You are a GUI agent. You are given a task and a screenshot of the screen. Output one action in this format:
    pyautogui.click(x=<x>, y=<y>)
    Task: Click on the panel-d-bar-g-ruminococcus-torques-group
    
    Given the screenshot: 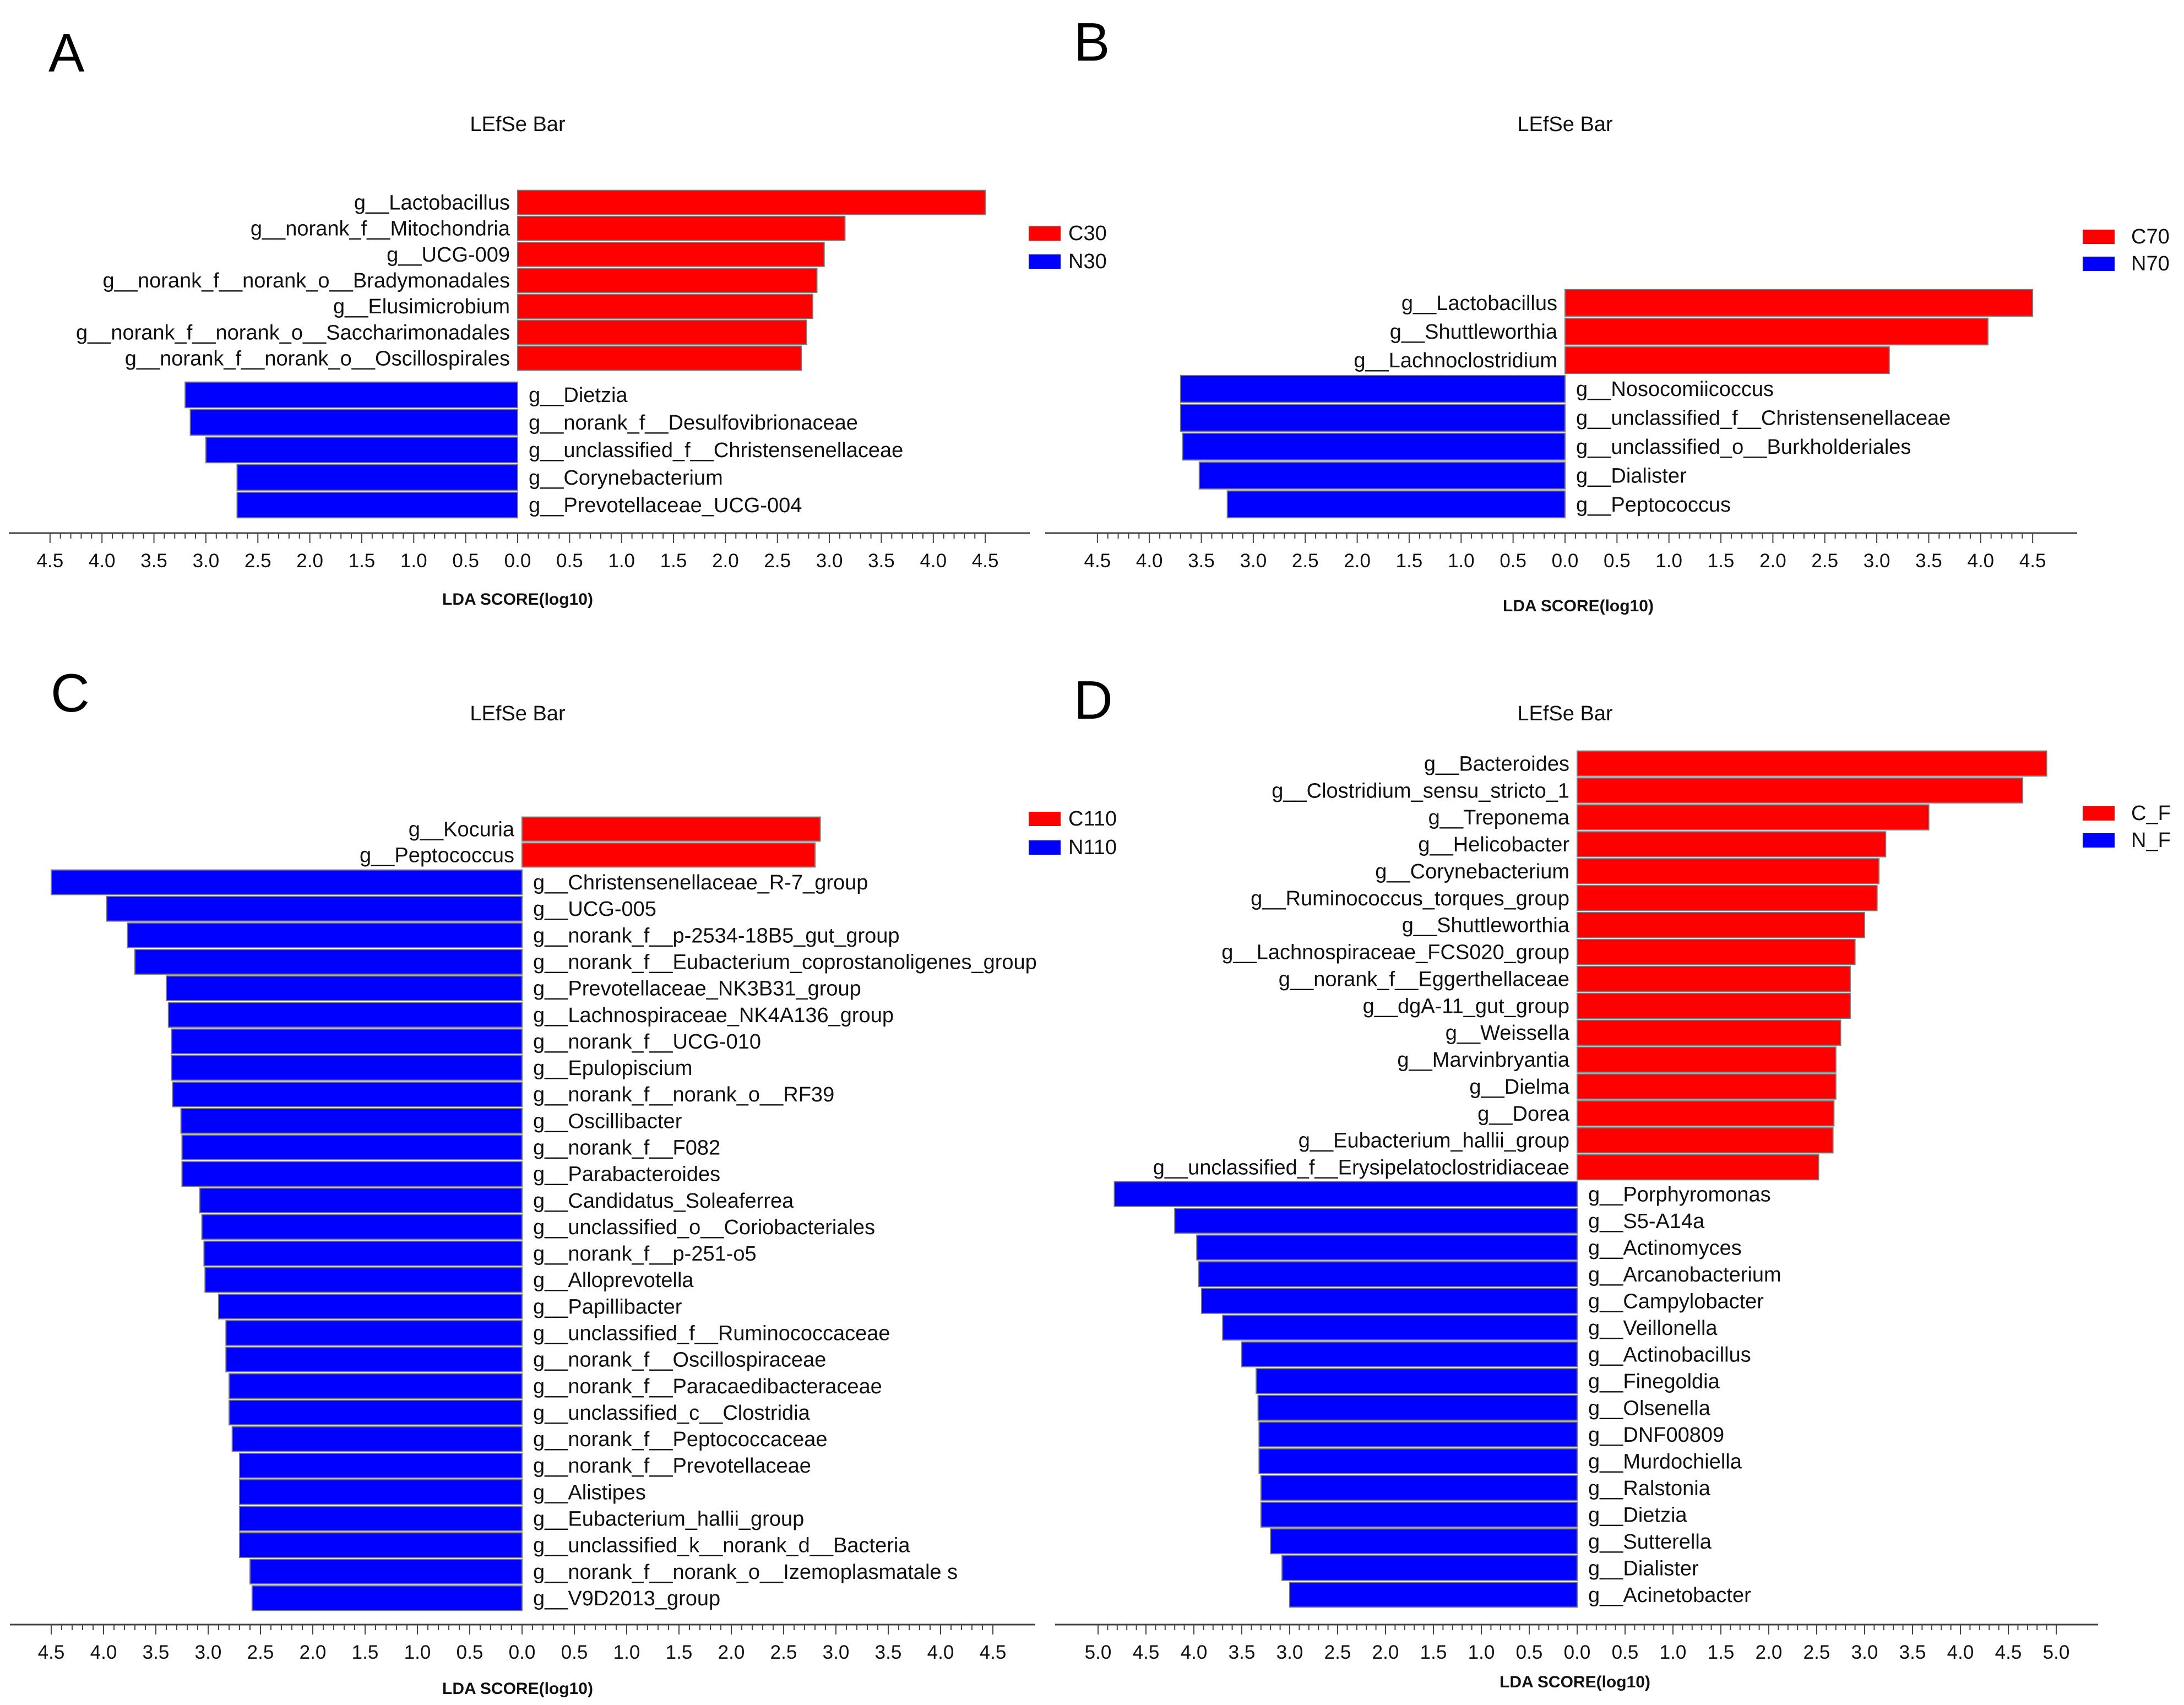 What is the action you would take?
    pyautogui.click(x=1728, y=898)
    